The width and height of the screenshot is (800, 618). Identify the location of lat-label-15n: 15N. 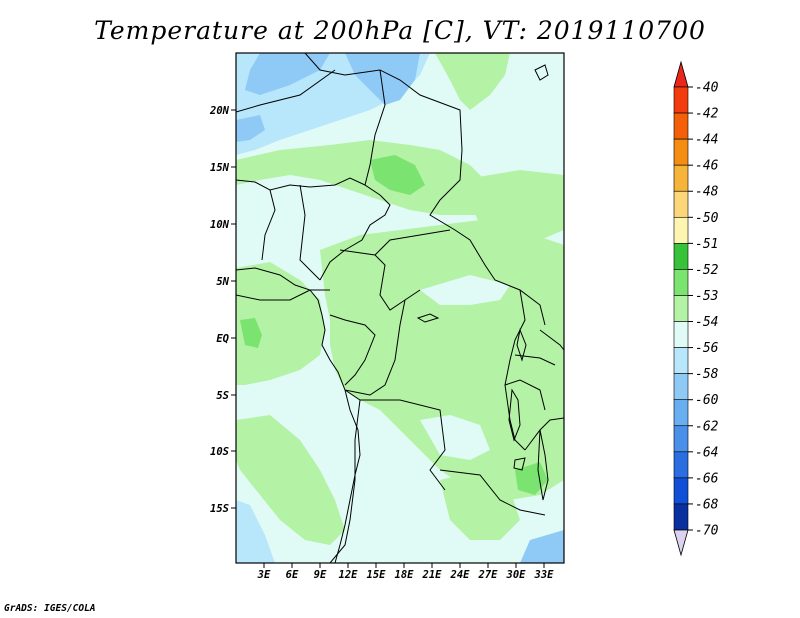
(220, 168).